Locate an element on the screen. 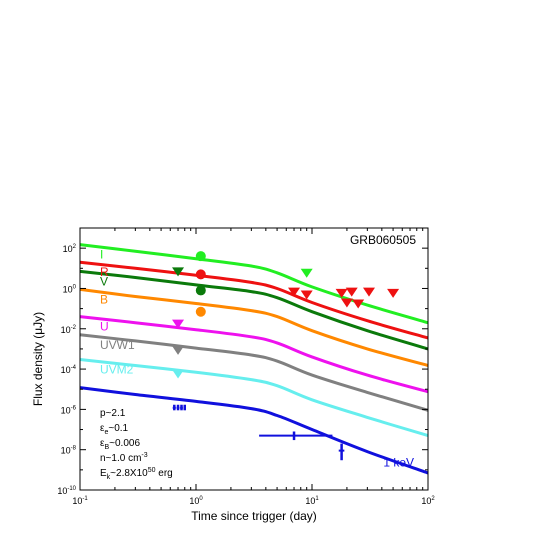  curve-1-kev is located at coordinates (254, 430).